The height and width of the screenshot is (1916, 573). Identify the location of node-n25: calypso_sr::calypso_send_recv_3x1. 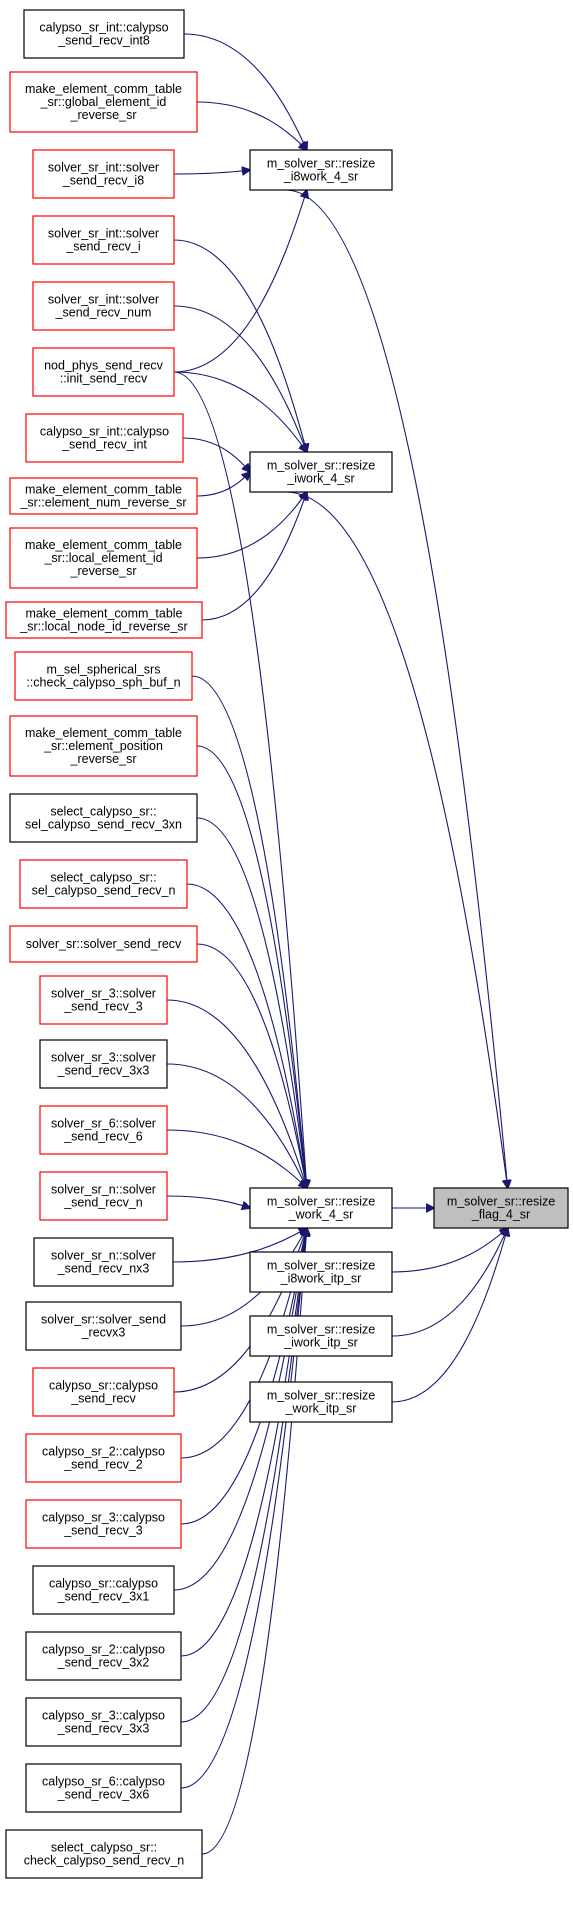
(103, 1590).